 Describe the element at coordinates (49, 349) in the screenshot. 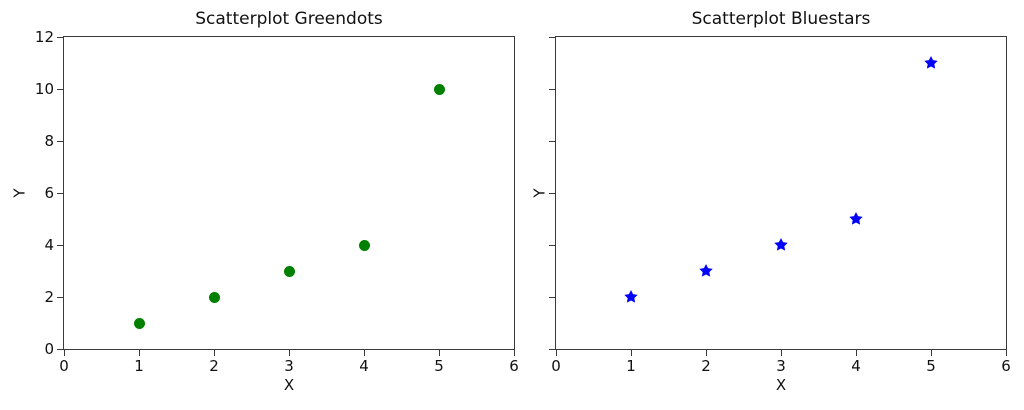

I see `y-tick-label: 0` at that location.